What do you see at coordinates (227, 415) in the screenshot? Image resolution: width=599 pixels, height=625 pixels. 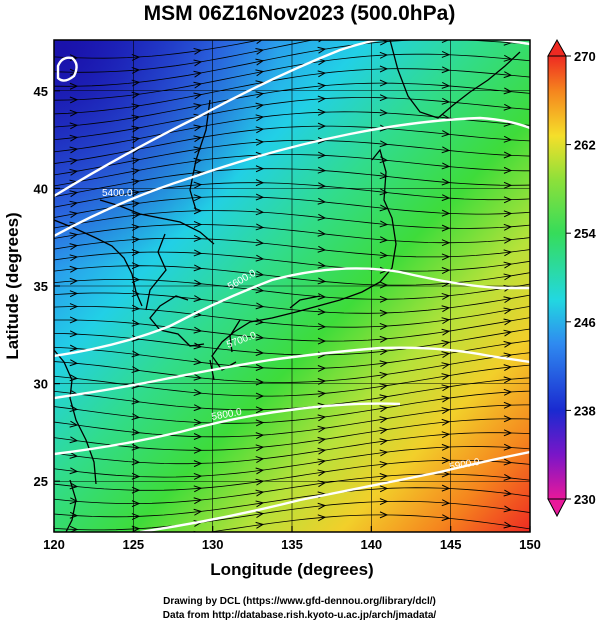 I see `contour-label-5800: 5800.0` at bounding box center [227, 415].